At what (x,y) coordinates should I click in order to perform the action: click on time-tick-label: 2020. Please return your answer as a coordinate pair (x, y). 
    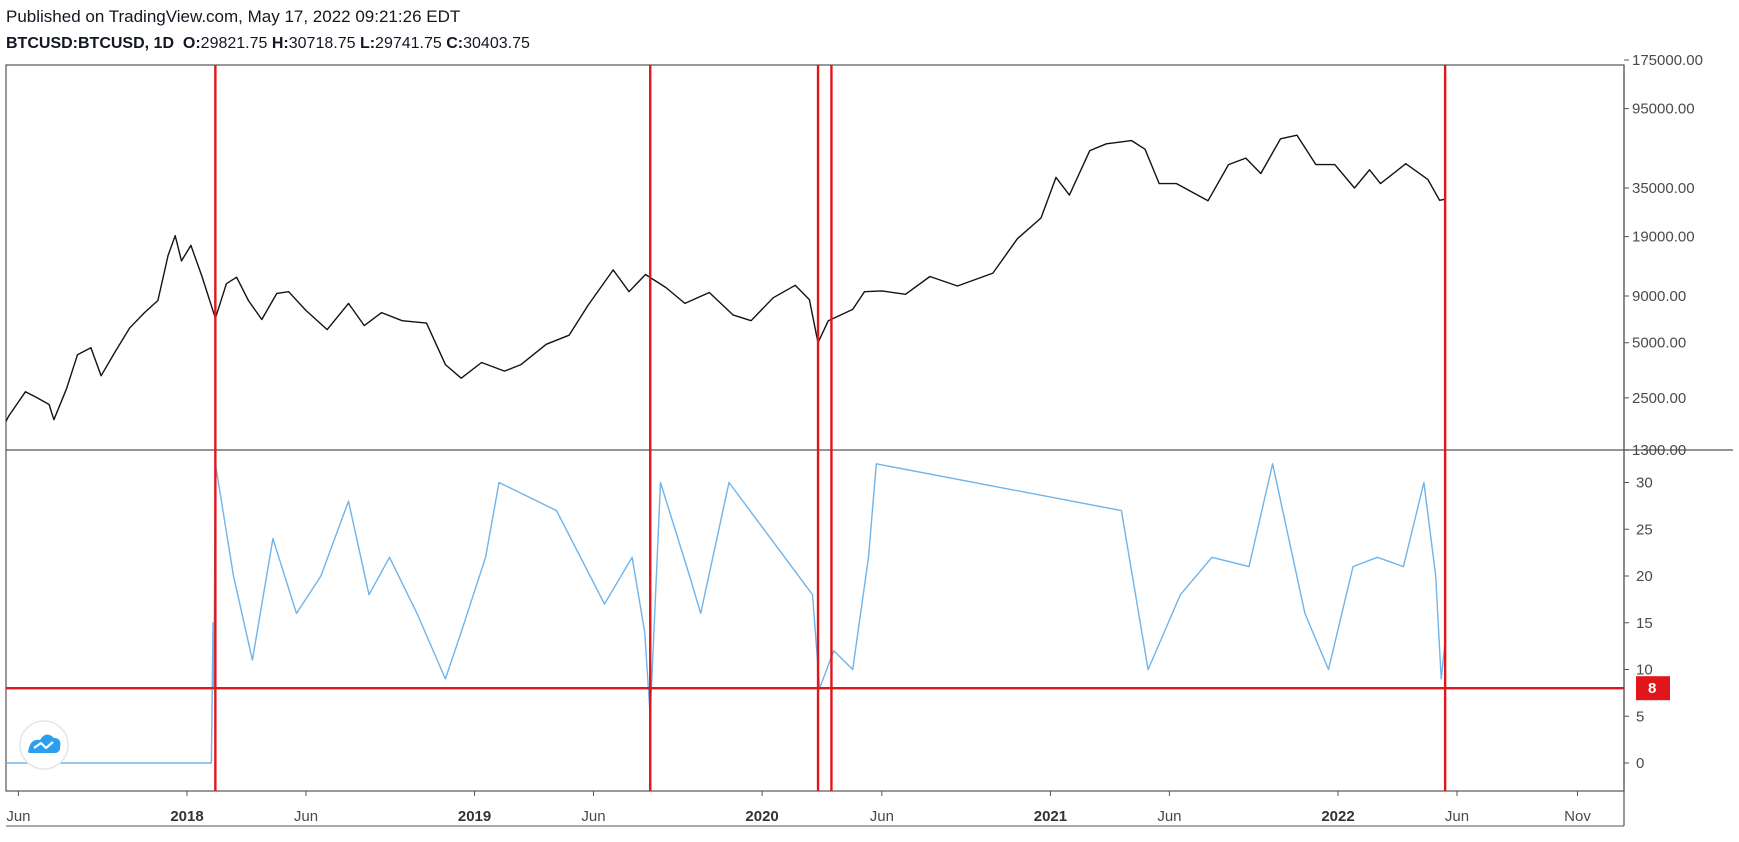
    Looking at the image, I should click on (761, 816).